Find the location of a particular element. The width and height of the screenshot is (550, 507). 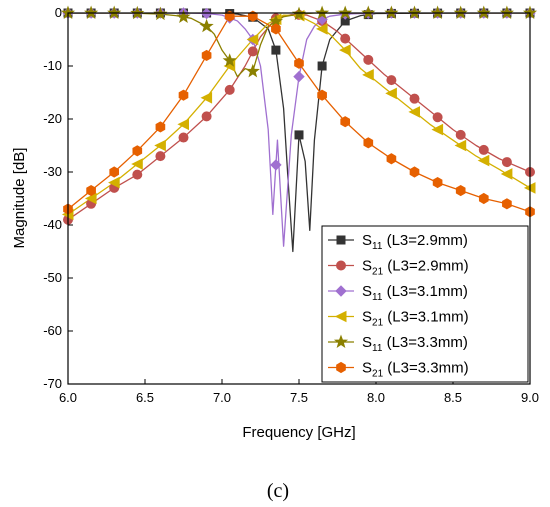

legend-entry-2: S21 (L3=2.9mm) is located at coordinates (415, 268).